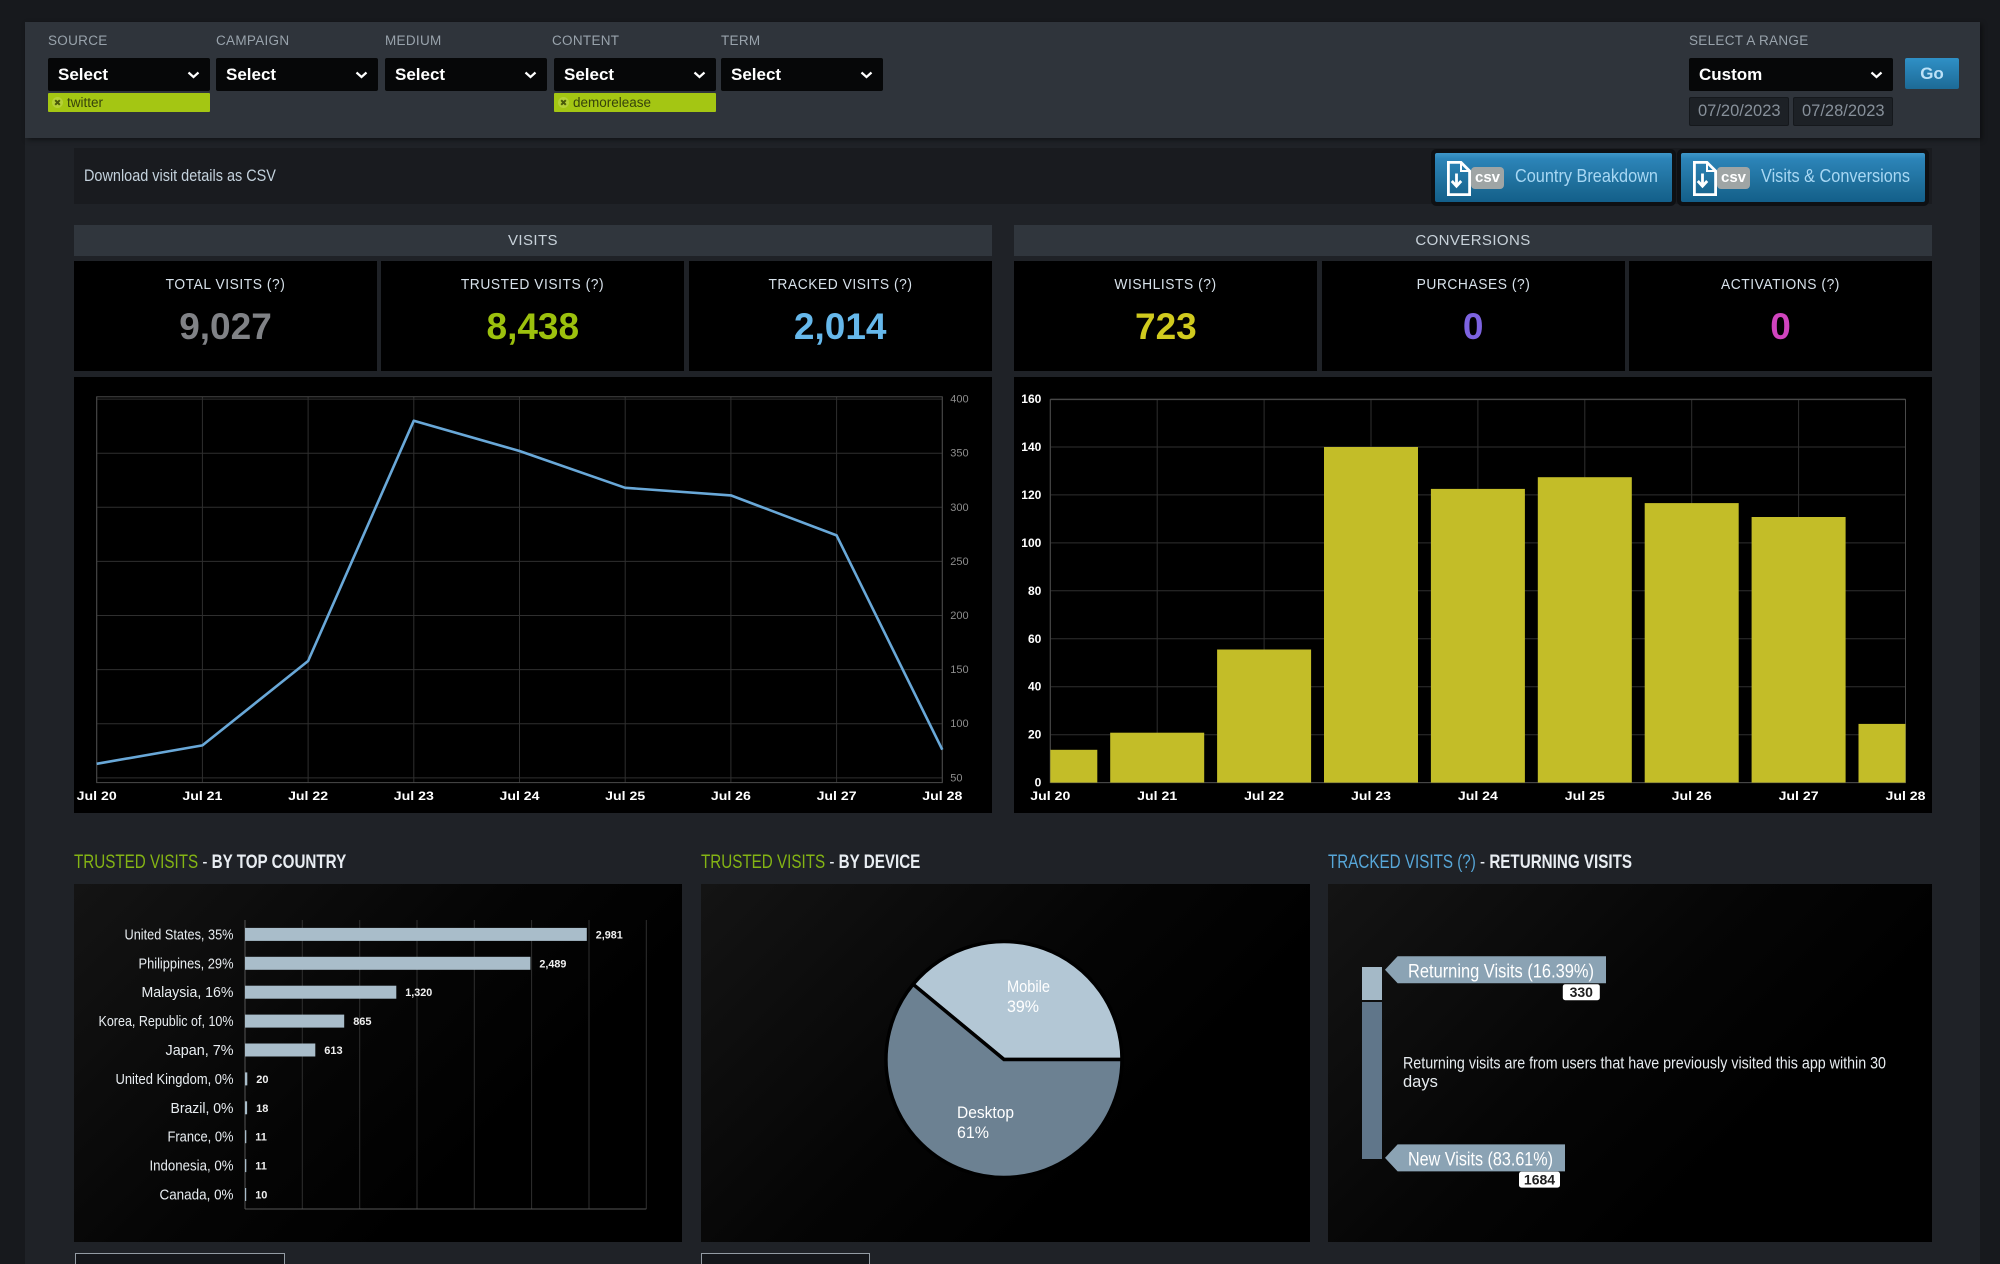  What do you see at coordinates (959, 670) in the screenshot?
I see `svg-text: 150` at bounding box center [959, 670].